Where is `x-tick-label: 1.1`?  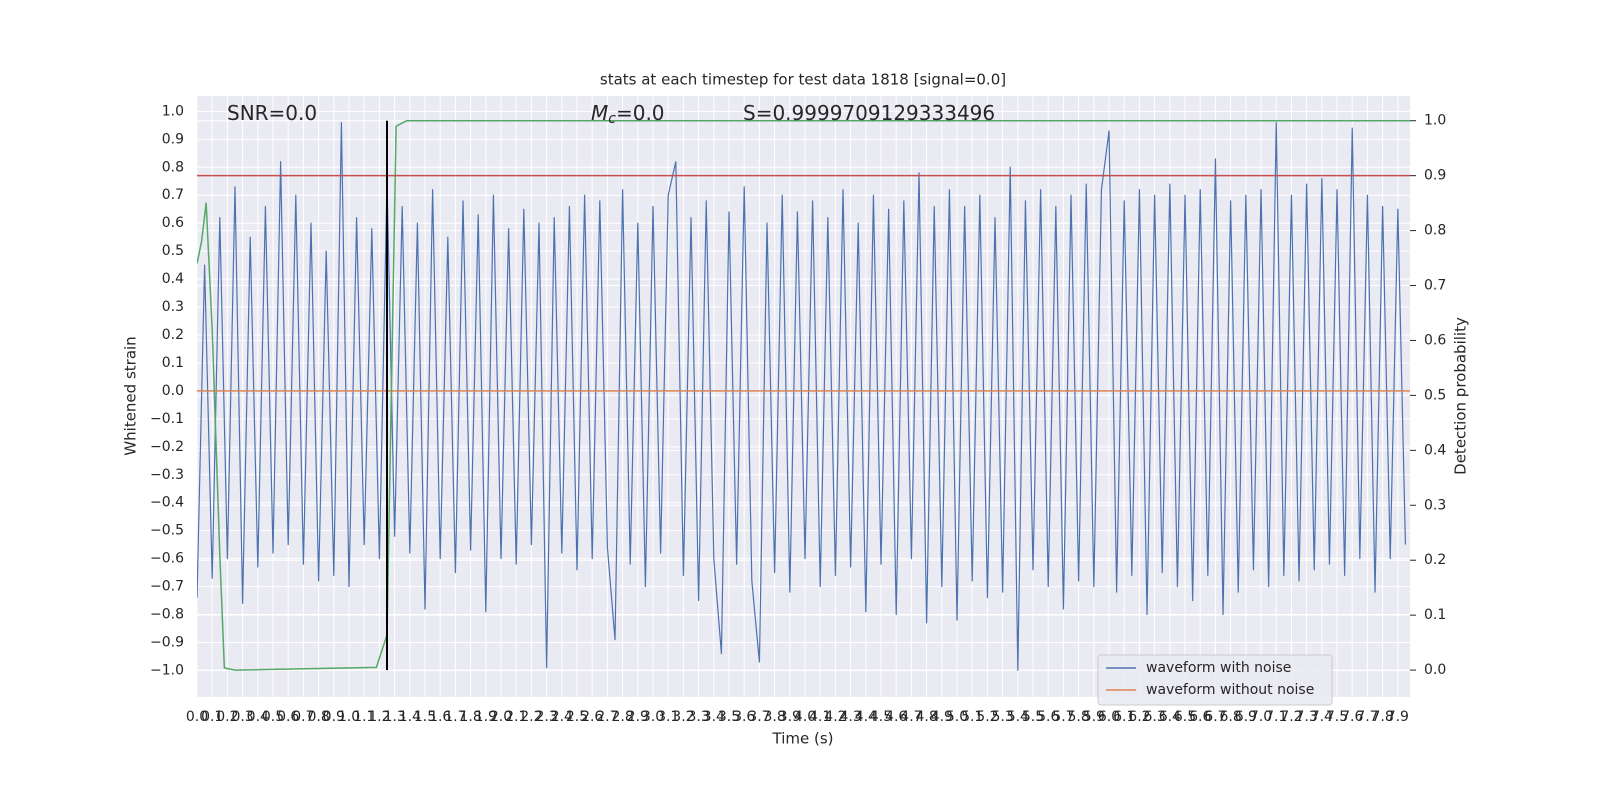
x-tick-label: 1.1 is located at coordinates (364, 717).